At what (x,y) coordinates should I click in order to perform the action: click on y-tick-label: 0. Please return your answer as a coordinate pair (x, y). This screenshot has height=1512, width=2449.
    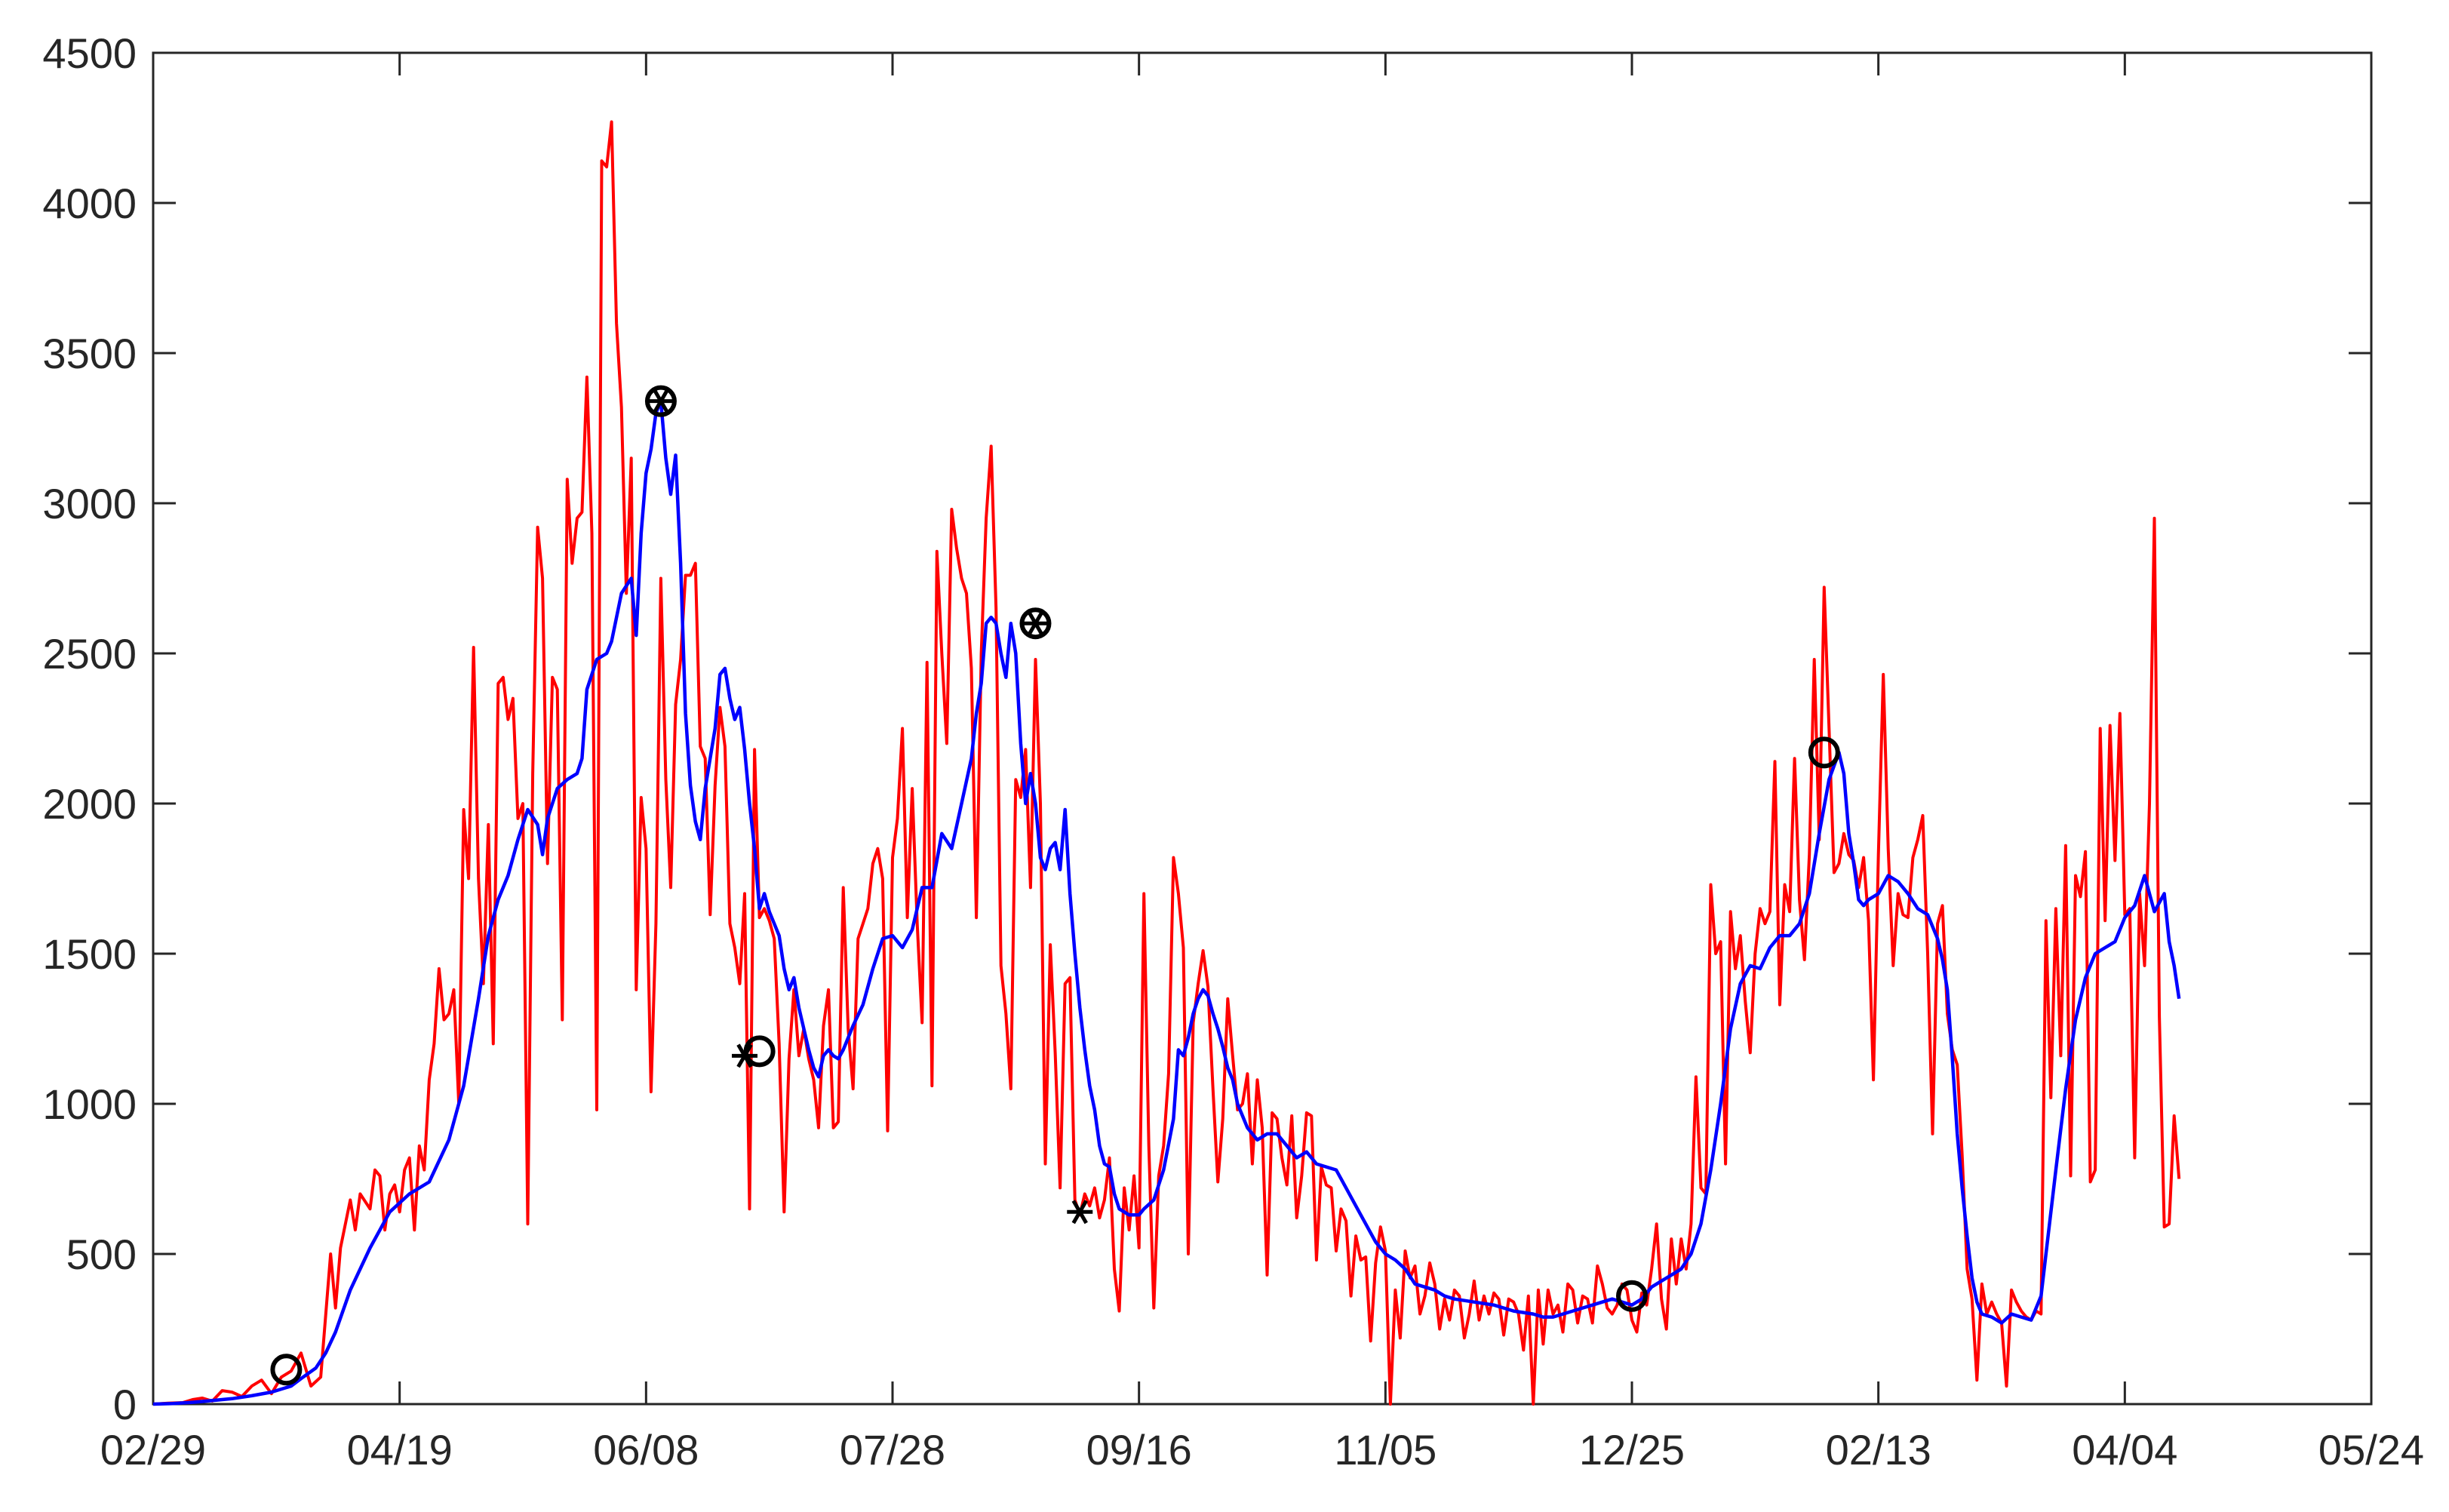
    Looking at the image, I should click on (125, 1404).